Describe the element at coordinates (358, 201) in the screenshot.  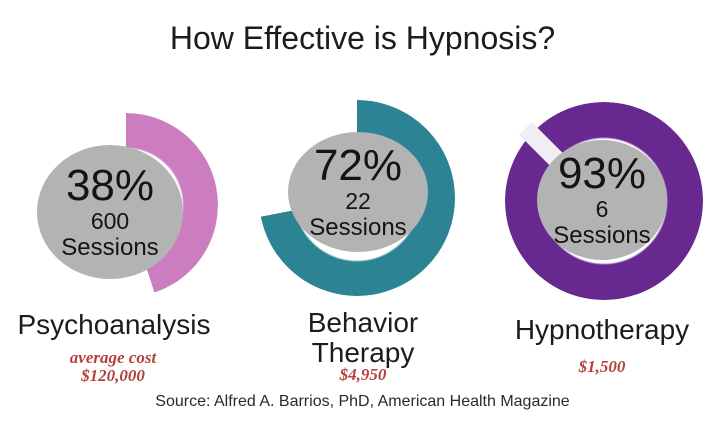
I see `behavior-therapy-sessions-count: 22` at that location.